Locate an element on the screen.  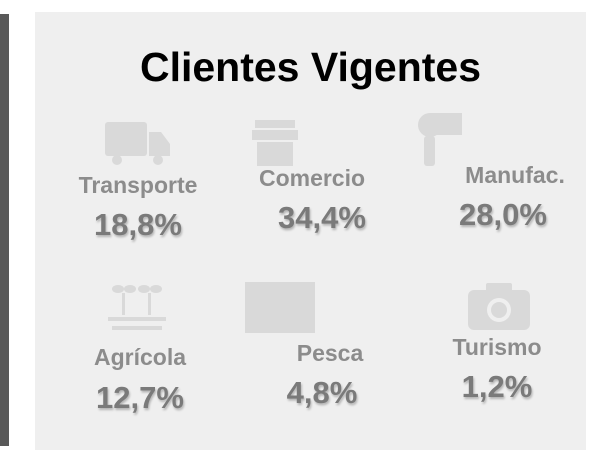
title: Clientes Vigentes is located at coordinates (310, 67).